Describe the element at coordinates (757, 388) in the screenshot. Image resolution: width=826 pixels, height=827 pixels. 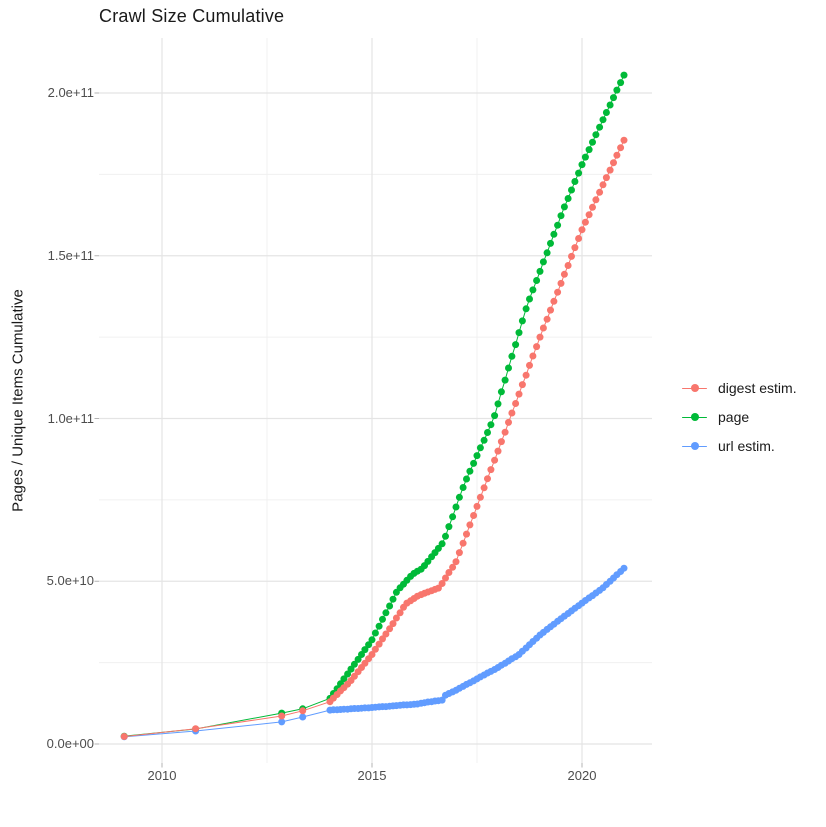
I see `legend-label: digest estim.` at that location.